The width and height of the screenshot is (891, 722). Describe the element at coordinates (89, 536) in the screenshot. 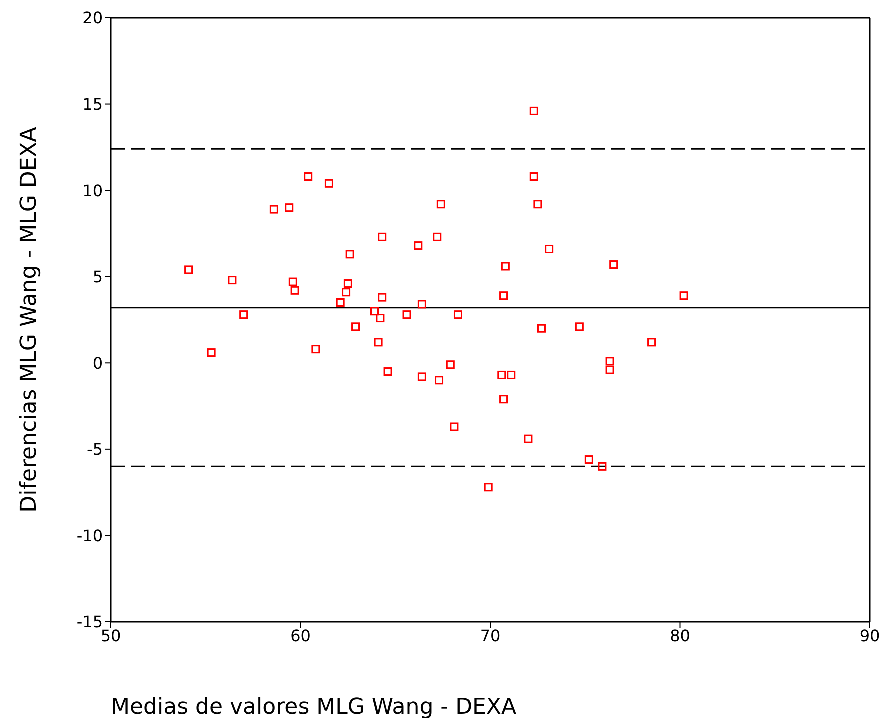

I see `y-tick-label: -10` at that location.